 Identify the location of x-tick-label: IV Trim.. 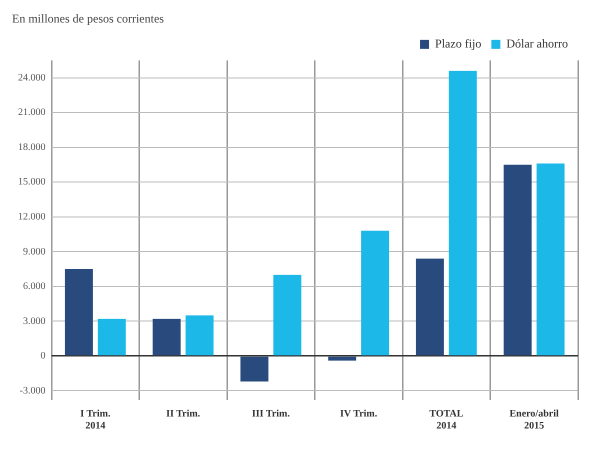
(359, 414).